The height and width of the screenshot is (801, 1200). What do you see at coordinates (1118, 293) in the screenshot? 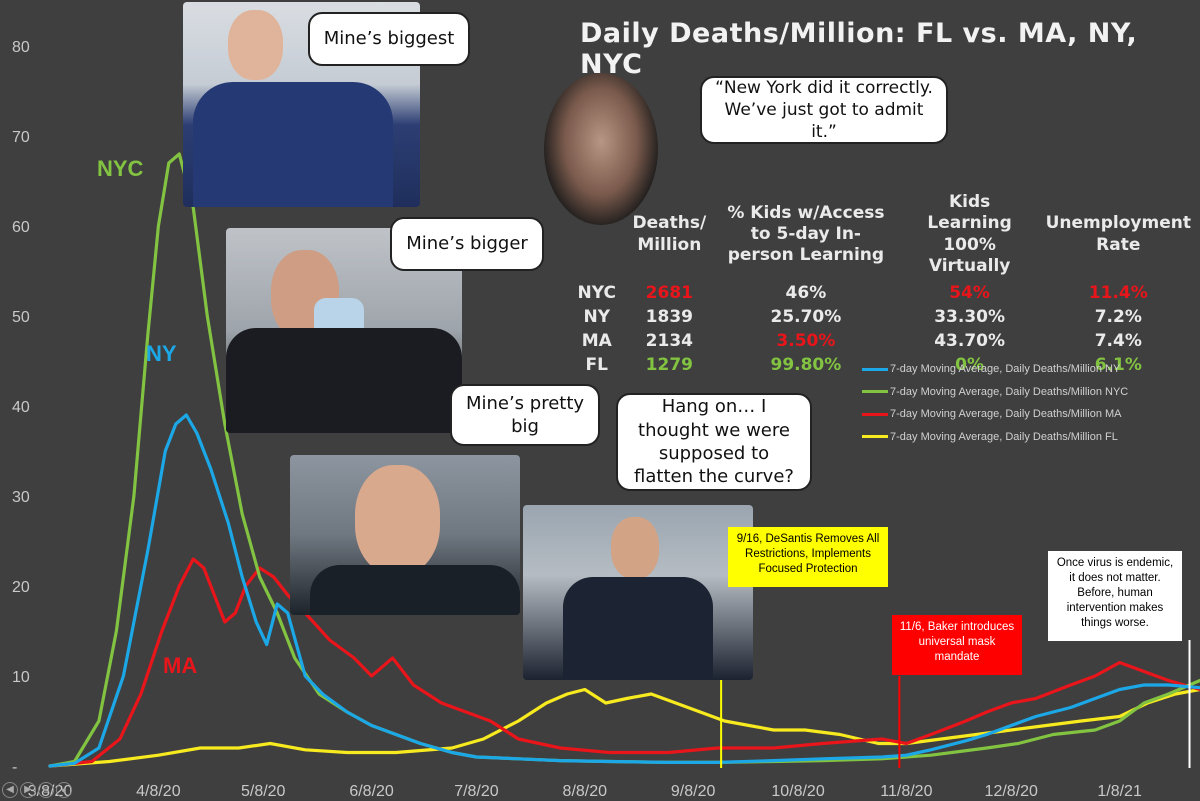
I see `stats-cell-unemp: 11.4%` at bounding box center [1118, 293].